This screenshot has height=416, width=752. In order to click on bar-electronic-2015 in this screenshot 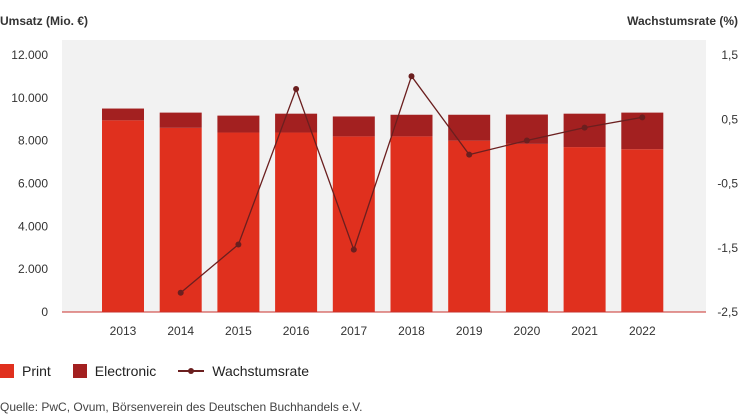, I will do `click(238, 124)`.